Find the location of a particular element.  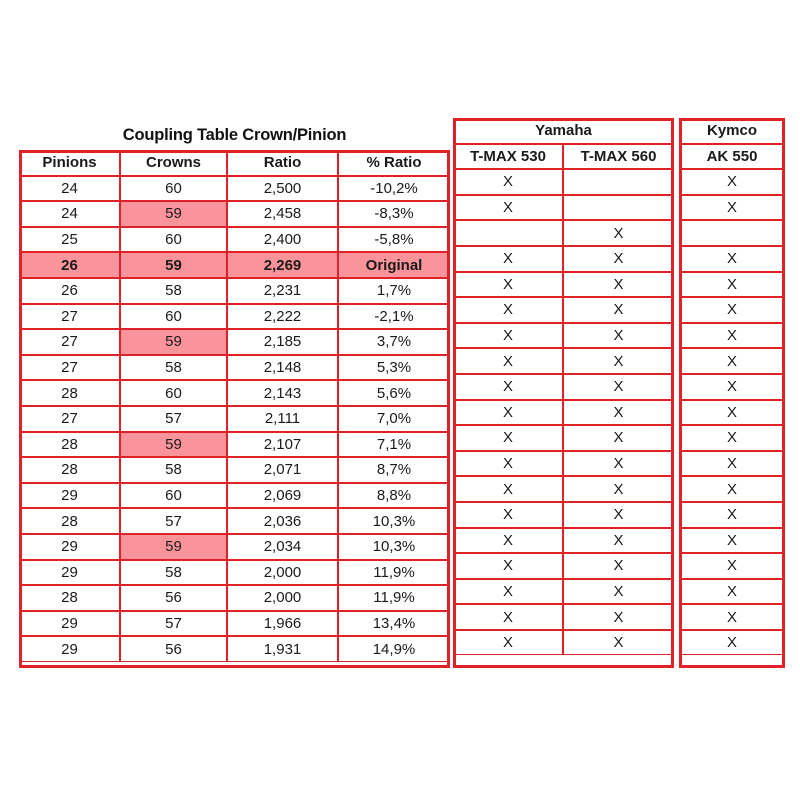

table-row: 27 57 2,111 7,0% is located at coordinates (234, 418).